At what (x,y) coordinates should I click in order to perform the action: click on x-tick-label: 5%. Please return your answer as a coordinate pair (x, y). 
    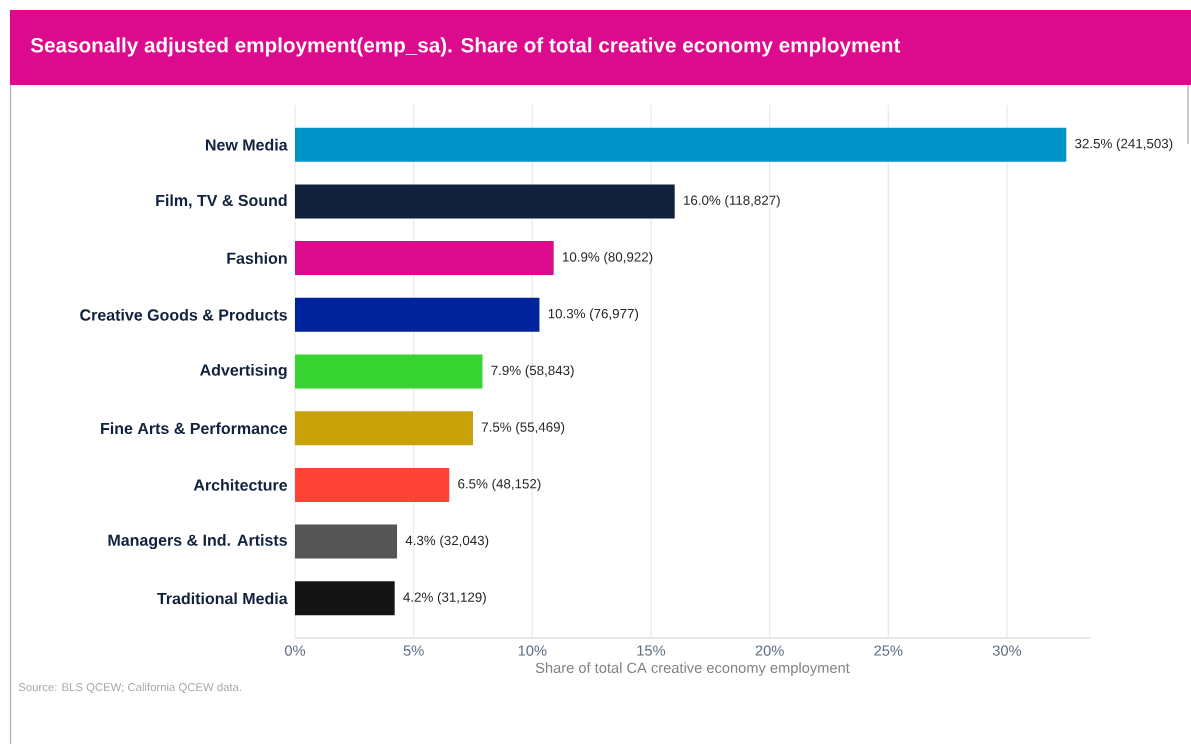
    Looking at the image, I should click on (413, 650).